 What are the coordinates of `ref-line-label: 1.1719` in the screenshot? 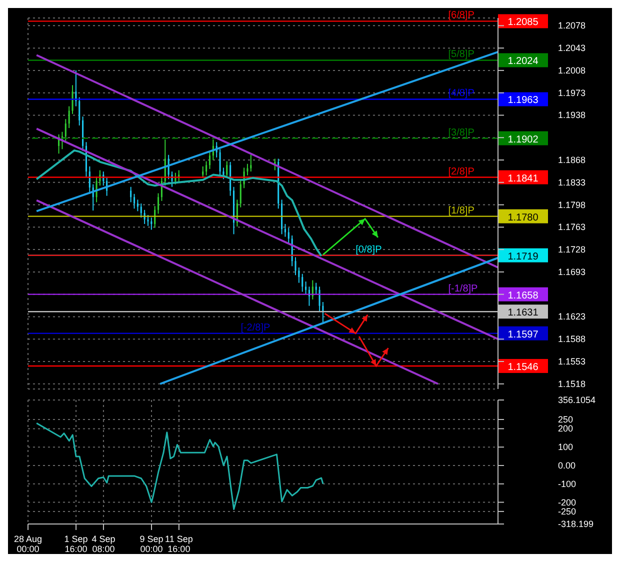 It's located at (523, 256).